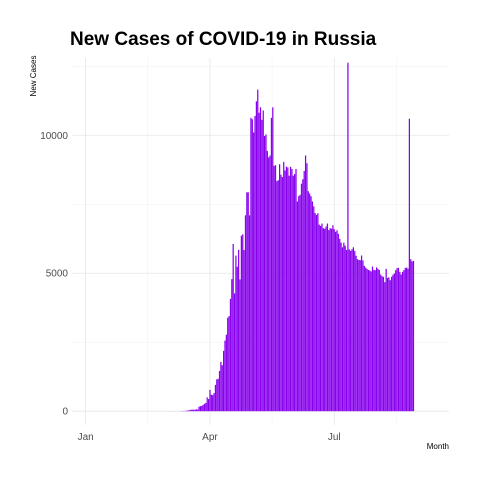 The image size is (480, 480). What do you see at coordinates (209, 437) in the screenshot?
I see `x-tick-labels: Jan Apr Jul` at bounding box center [209, 437].